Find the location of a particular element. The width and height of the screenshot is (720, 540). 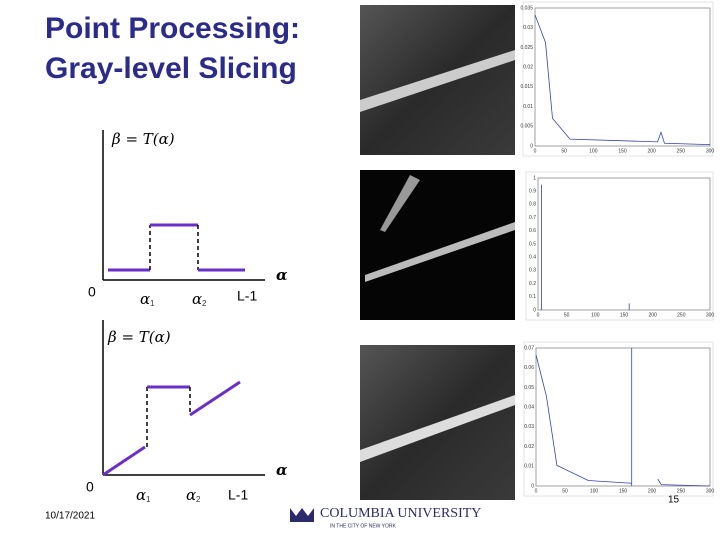

y-tick-label: 0.8 is located at coordinates (532, 205).